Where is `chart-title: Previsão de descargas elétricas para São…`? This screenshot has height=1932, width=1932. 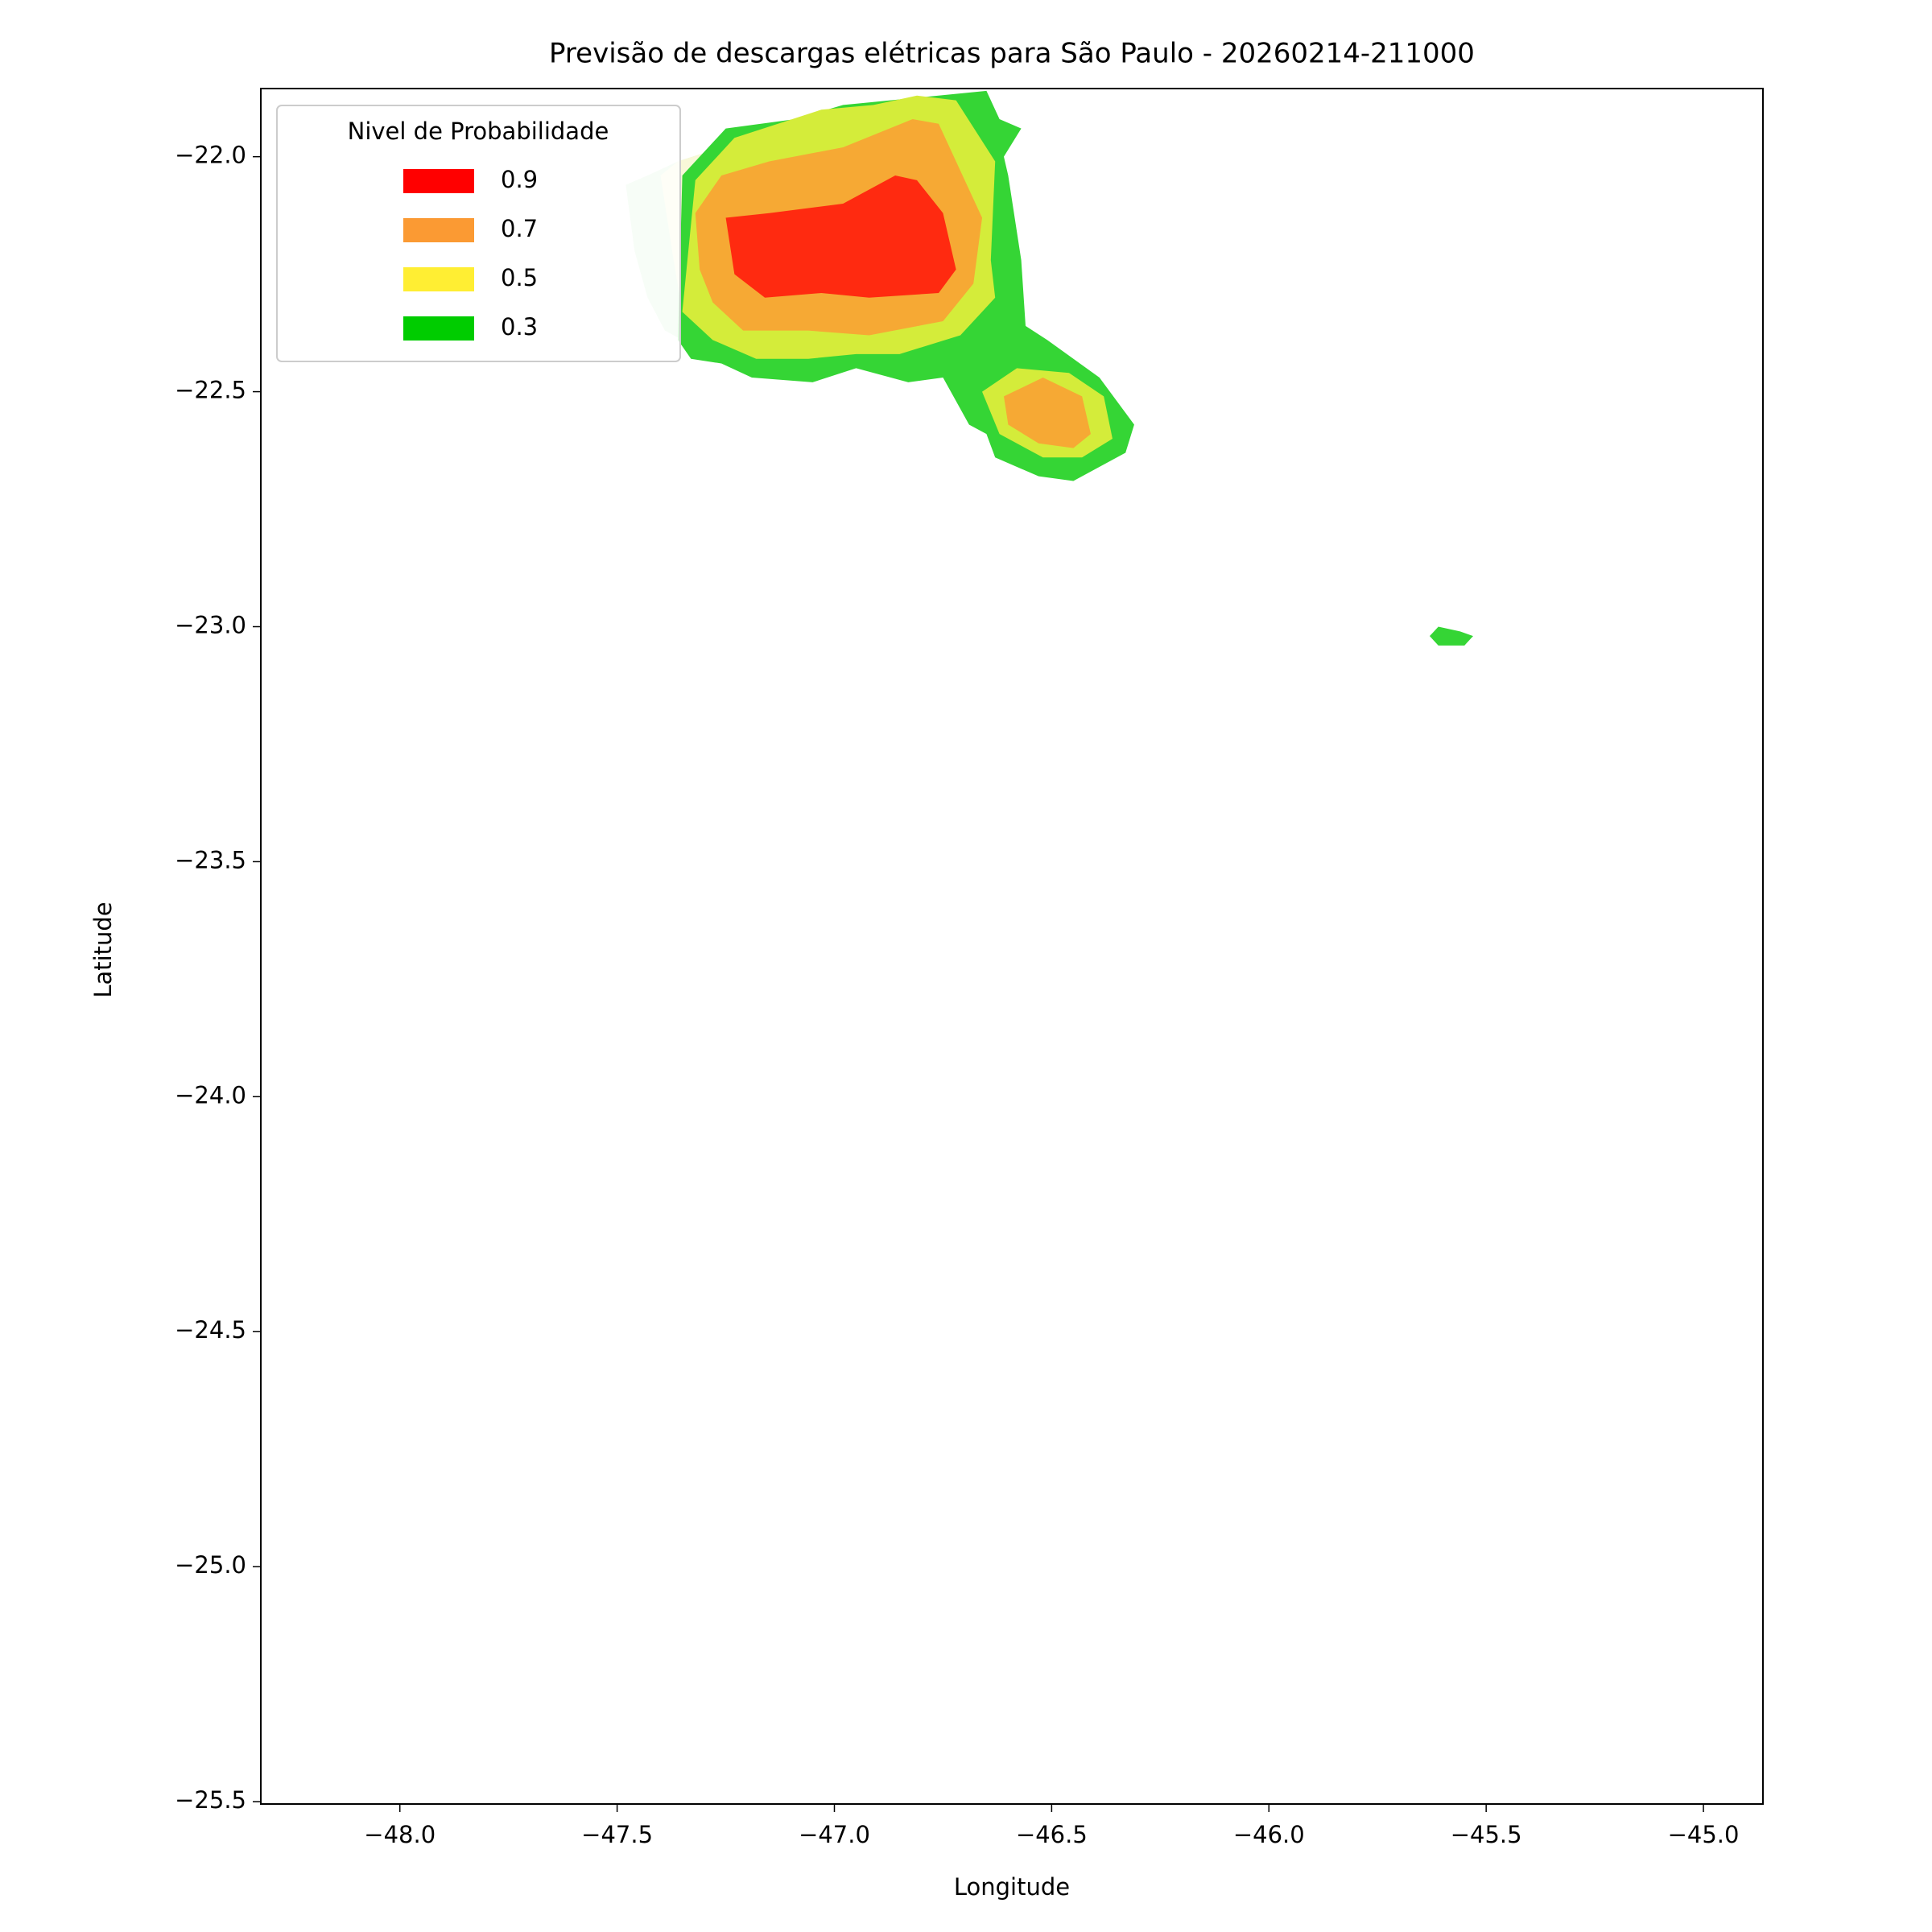 chart-title: Previsão de descargas elétricas para São… is located at coordinates (1012, 54).